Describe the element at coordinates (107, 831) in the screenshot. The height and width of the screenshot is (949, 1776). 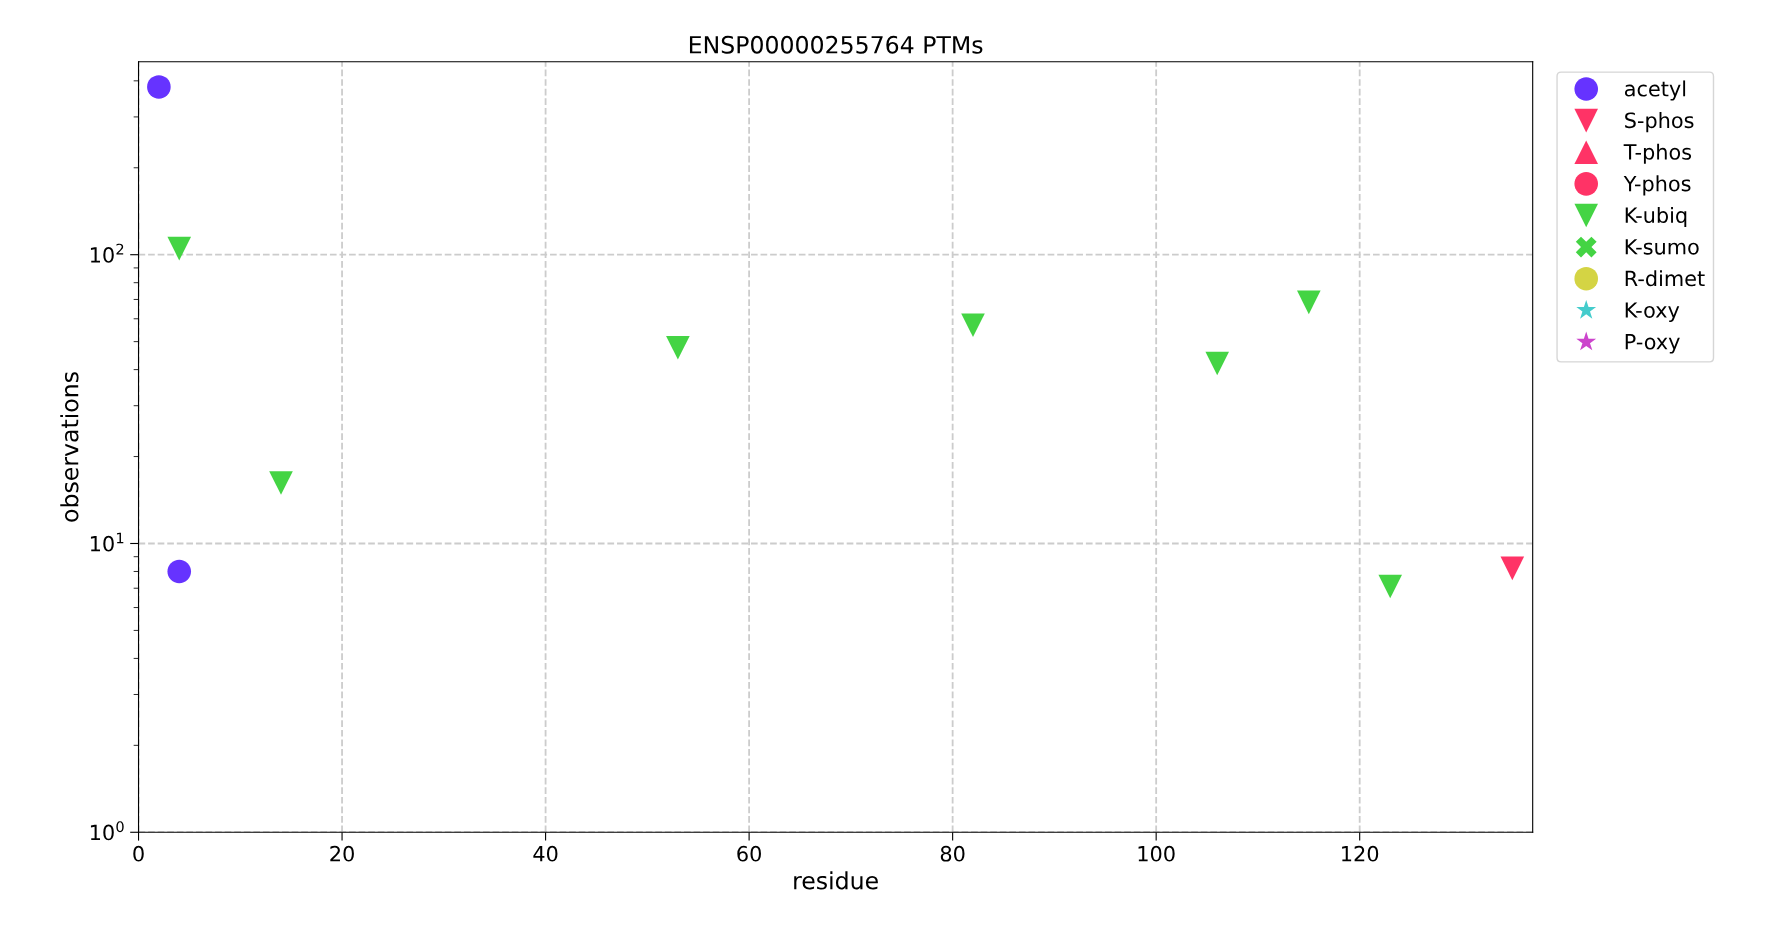
I see `y-tick-label: 10$^{0}$` at that location.